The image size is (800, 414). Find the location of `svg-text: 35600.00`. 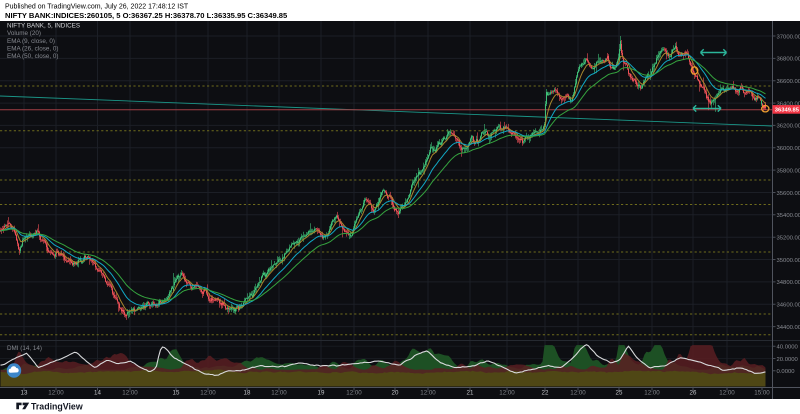

svg-text: 35600.00 is located at coordinates (788, 194).